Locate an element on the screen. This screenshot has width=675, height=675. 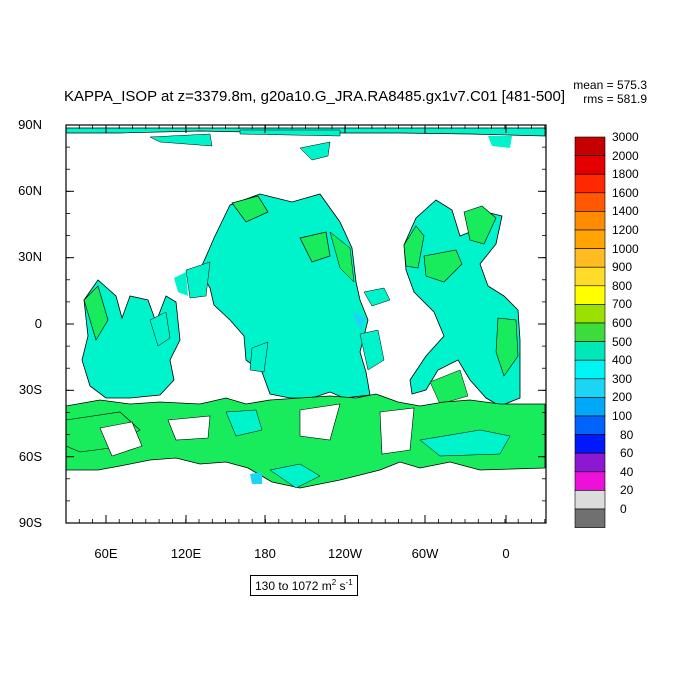
colorbar-level-label: 80 is located at coordinates (627, 434).